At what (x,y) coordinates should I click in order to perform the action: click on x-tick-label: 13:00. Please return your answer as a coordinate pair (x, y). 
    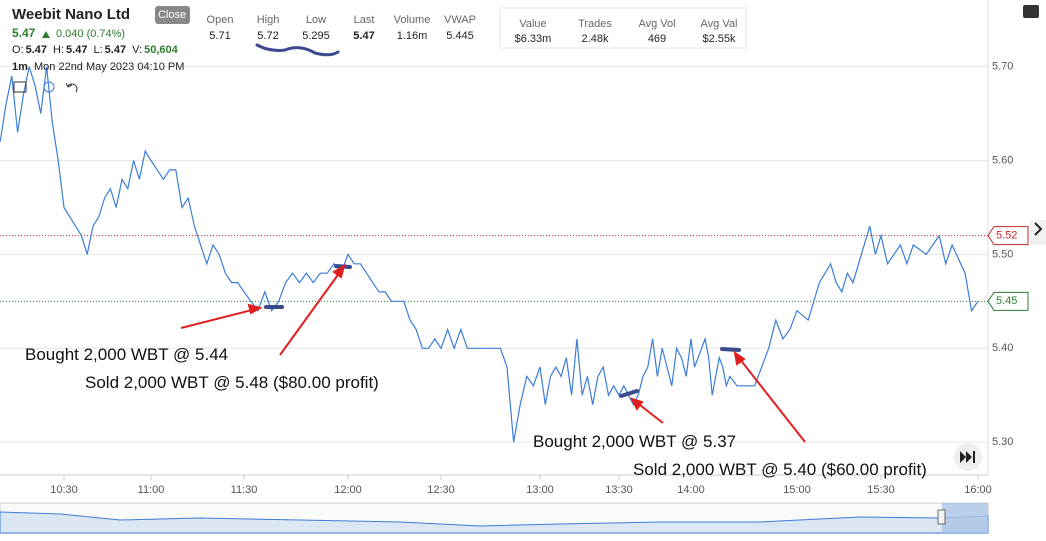
    Looking at the image, I should click on (540, 490).